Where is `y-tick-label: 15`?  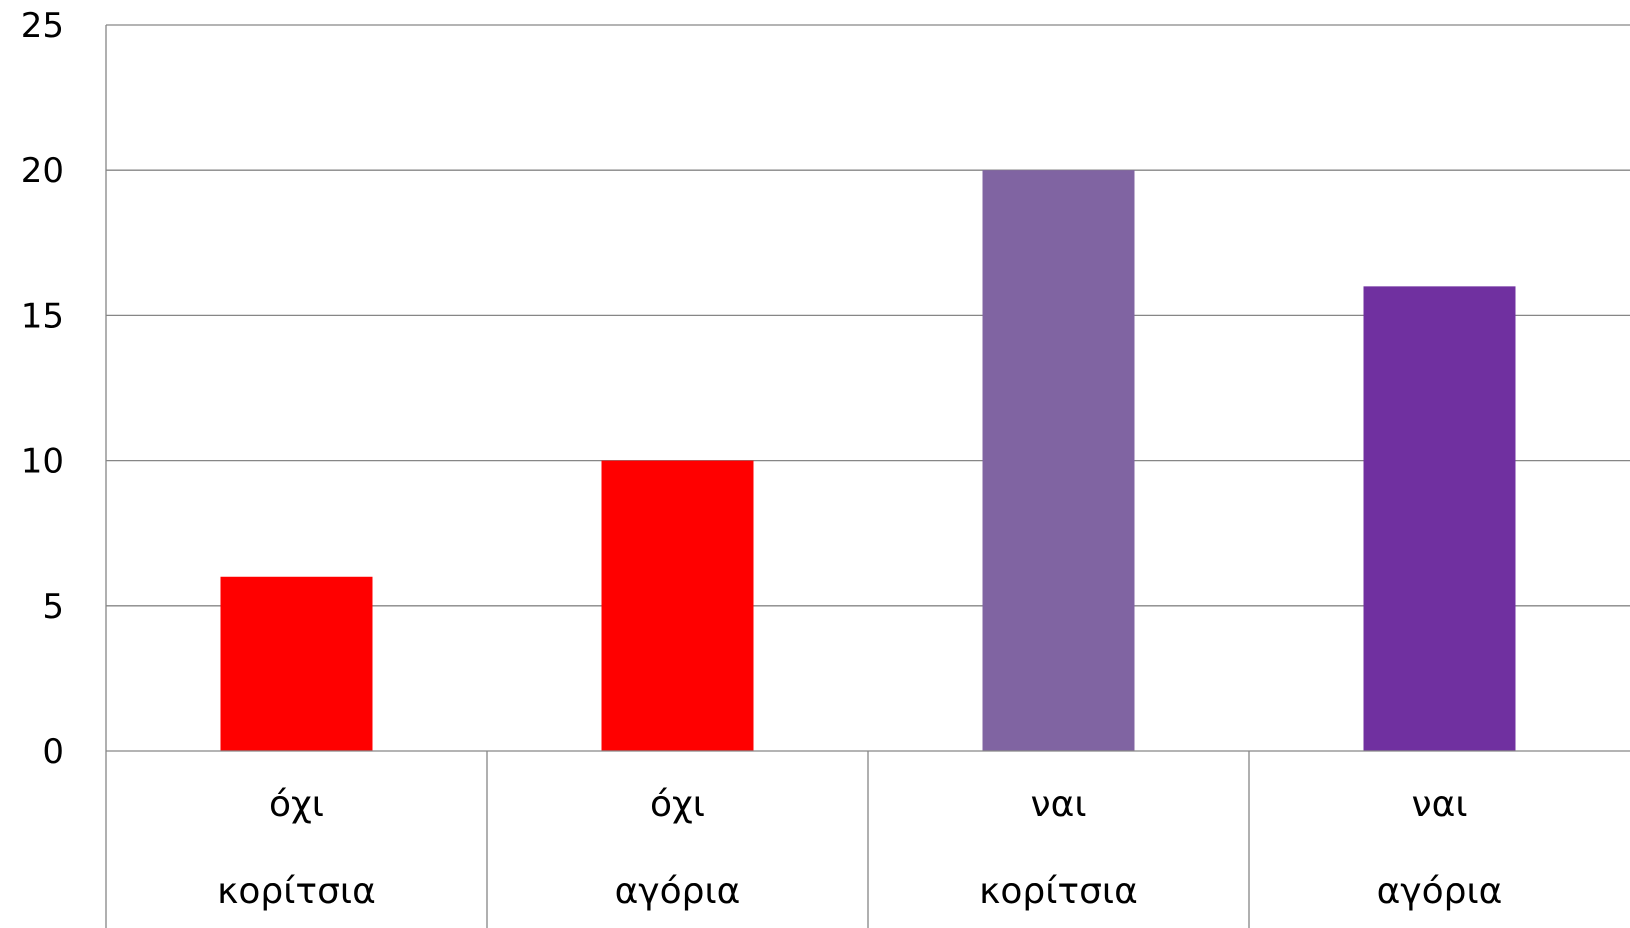
y-tick-label: 15 is located at coordinates (42, 316).